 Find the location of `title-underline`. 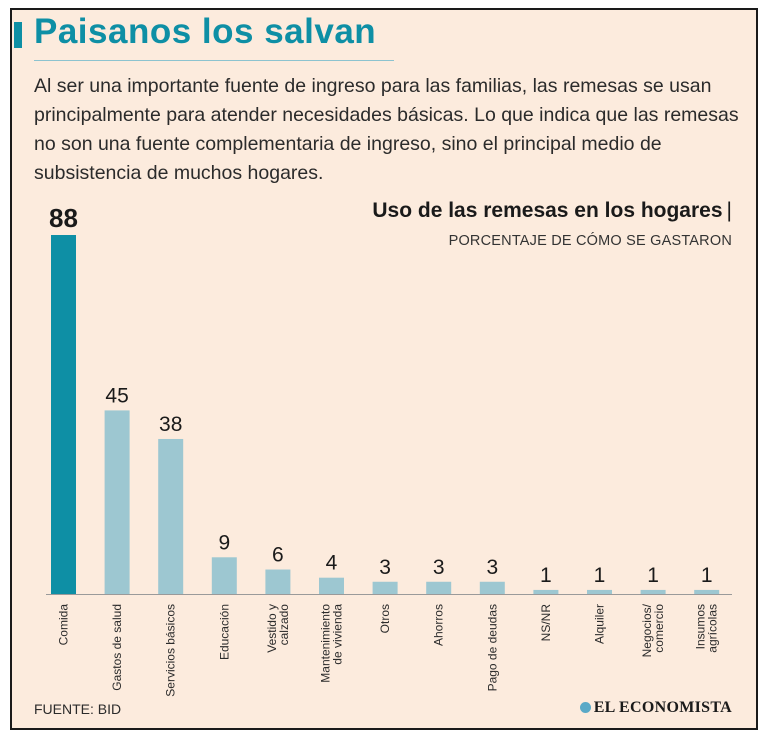

title-underline is located at coordinates (214, 60).